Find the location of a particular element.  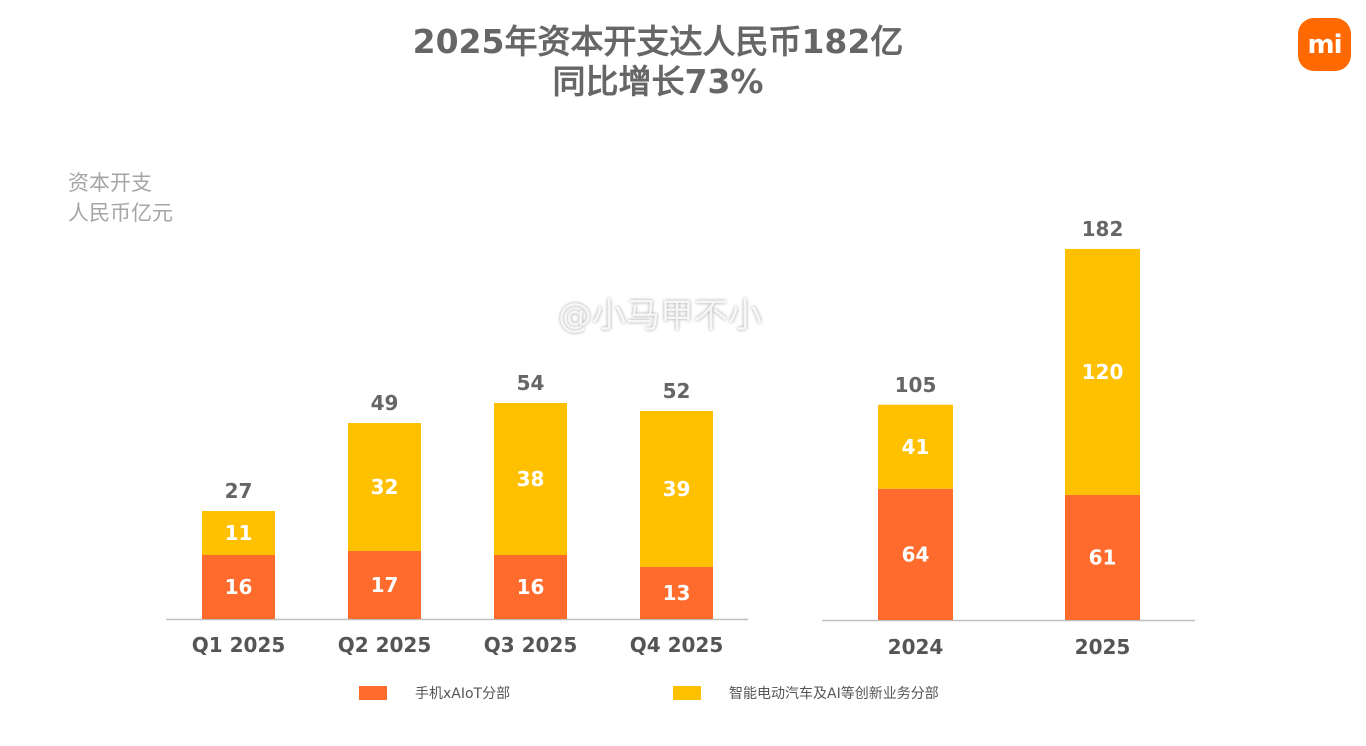

y-axis-label: 资本开支 人民币亿元 is located at coordinates (120, 198).